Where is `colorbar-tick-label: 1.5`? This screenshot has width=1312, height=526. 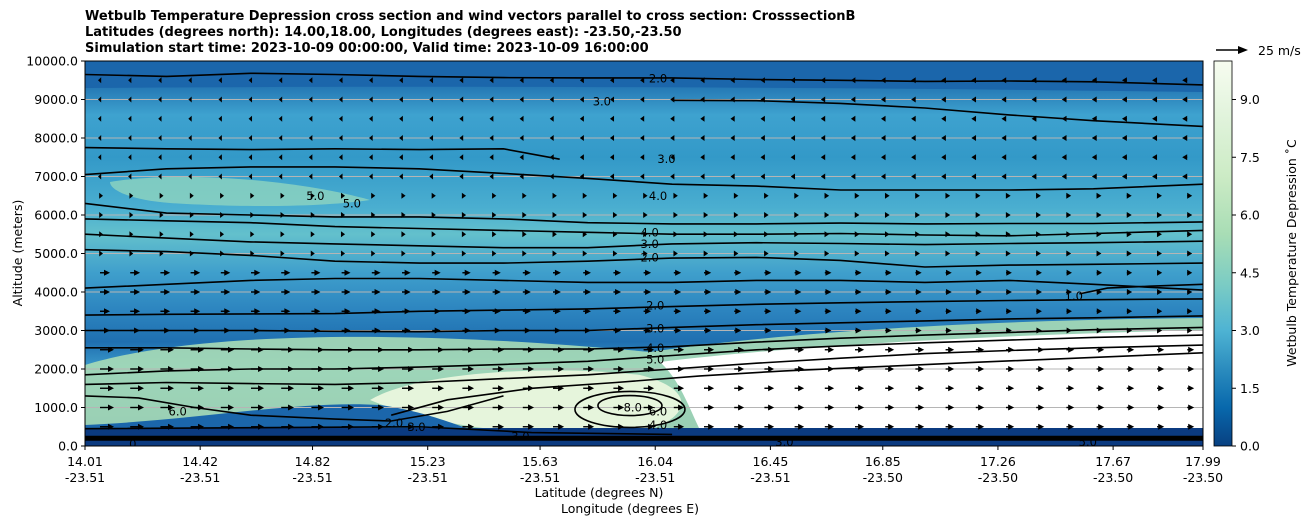 colorbar-tick-label: 1.5 is located at coordinates (1250, 388).